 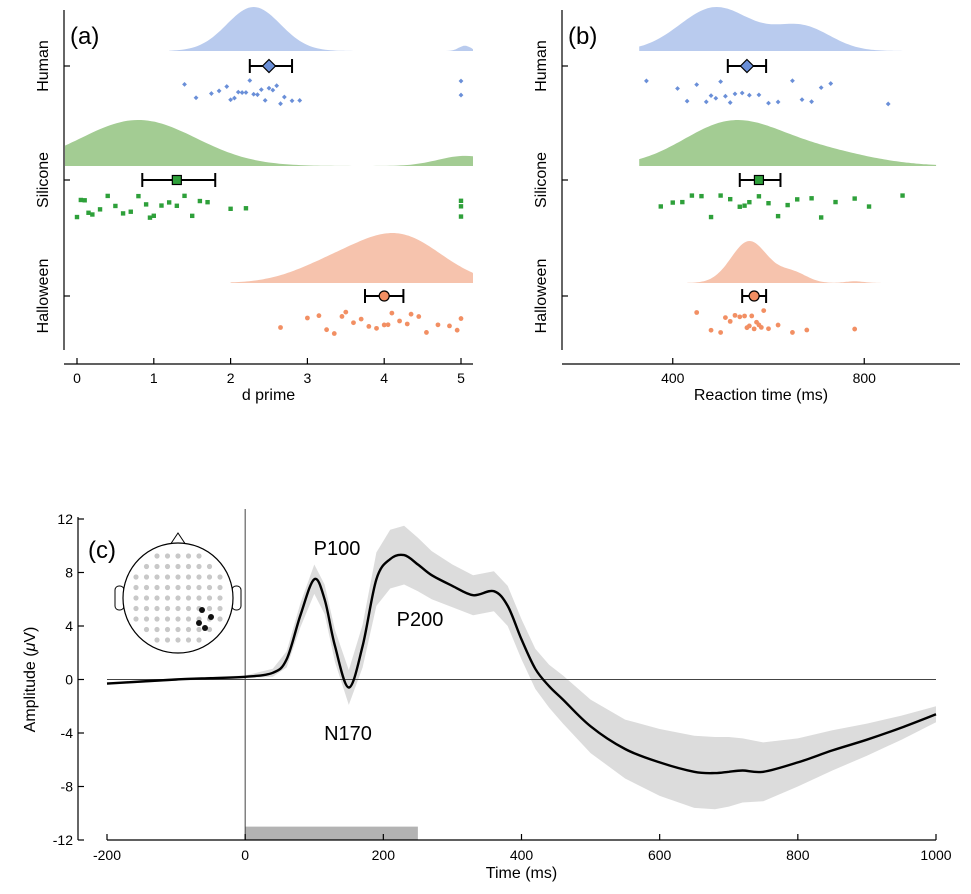 What do you see at coordinates (77, 378) in the screenshot?
I see `x-tick-label: 0` at bounding box center [77, 378].